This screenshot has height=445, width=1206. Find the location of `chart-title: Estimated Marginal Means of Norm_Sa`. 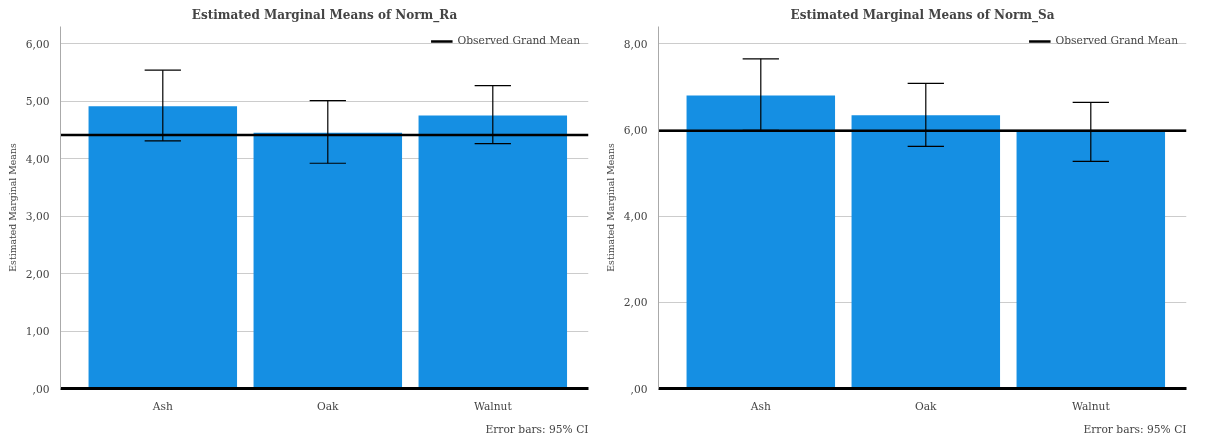

chart-title: Estimated Marginal Means of Norm_Sa is located at coordinates (922, 15).